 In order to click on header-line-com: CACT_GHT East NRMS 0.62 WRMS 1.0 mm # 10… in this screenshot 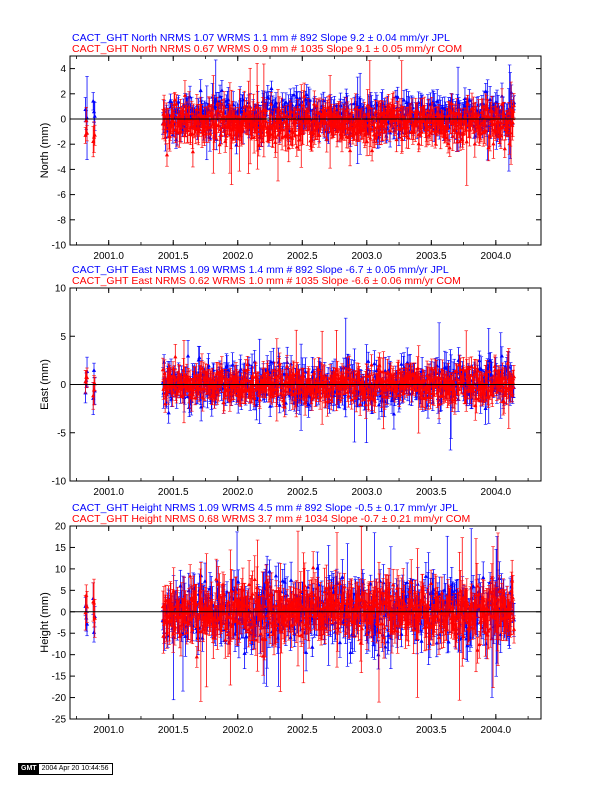, I will do `click(266, 281)`.